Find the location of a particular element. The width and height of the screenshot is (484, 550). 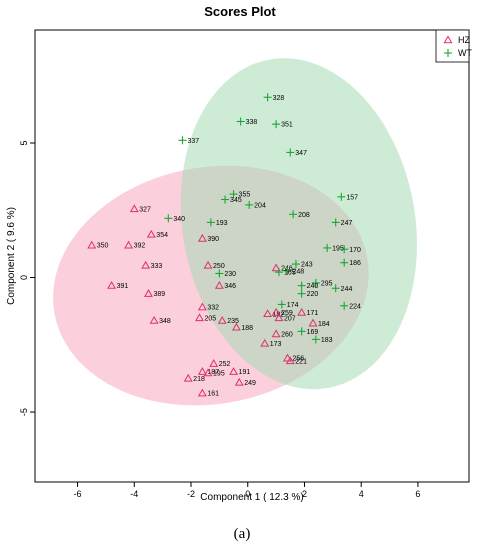

point-label-230: 230 is located at coordinates (230, 274).